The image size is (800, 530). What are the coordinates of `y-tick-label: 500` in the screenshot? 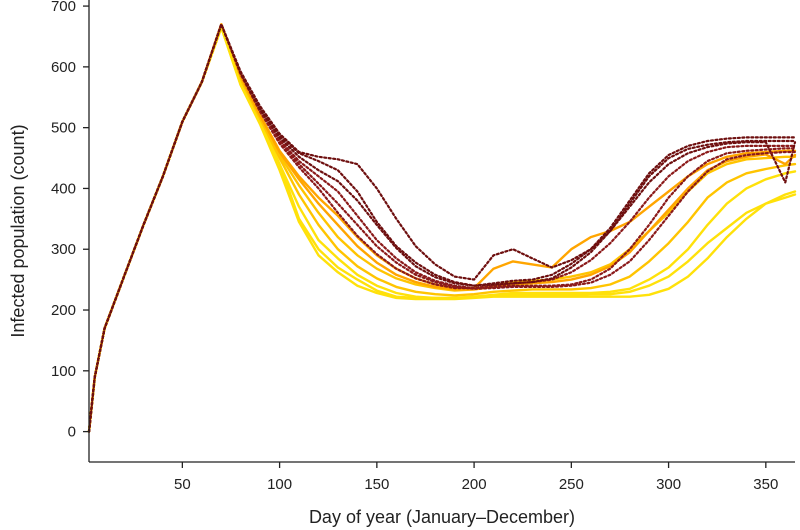 It's located at (63, 128).